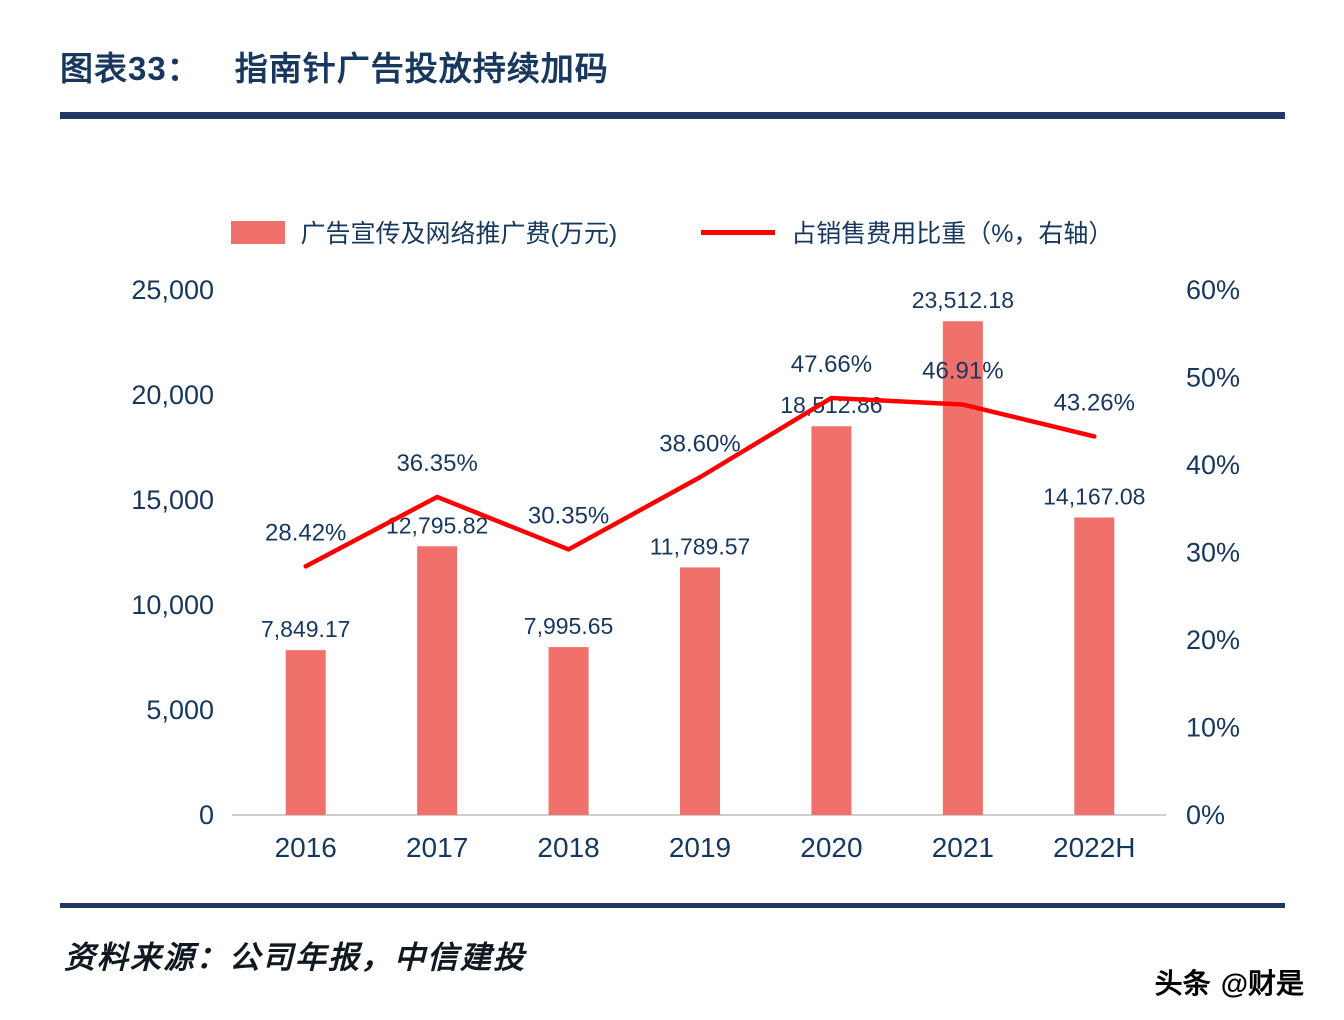 The width and height of the screenshot is (1344, 1020). I want to click on bar-2018, so click(568, 731).